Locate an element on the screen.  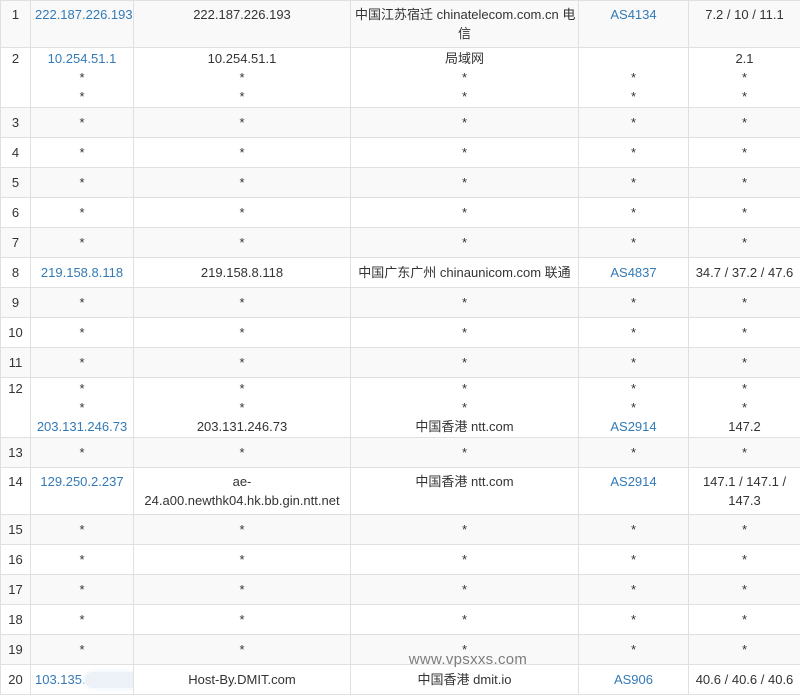
hop-number: 5 is located at coordinates (15, 182).